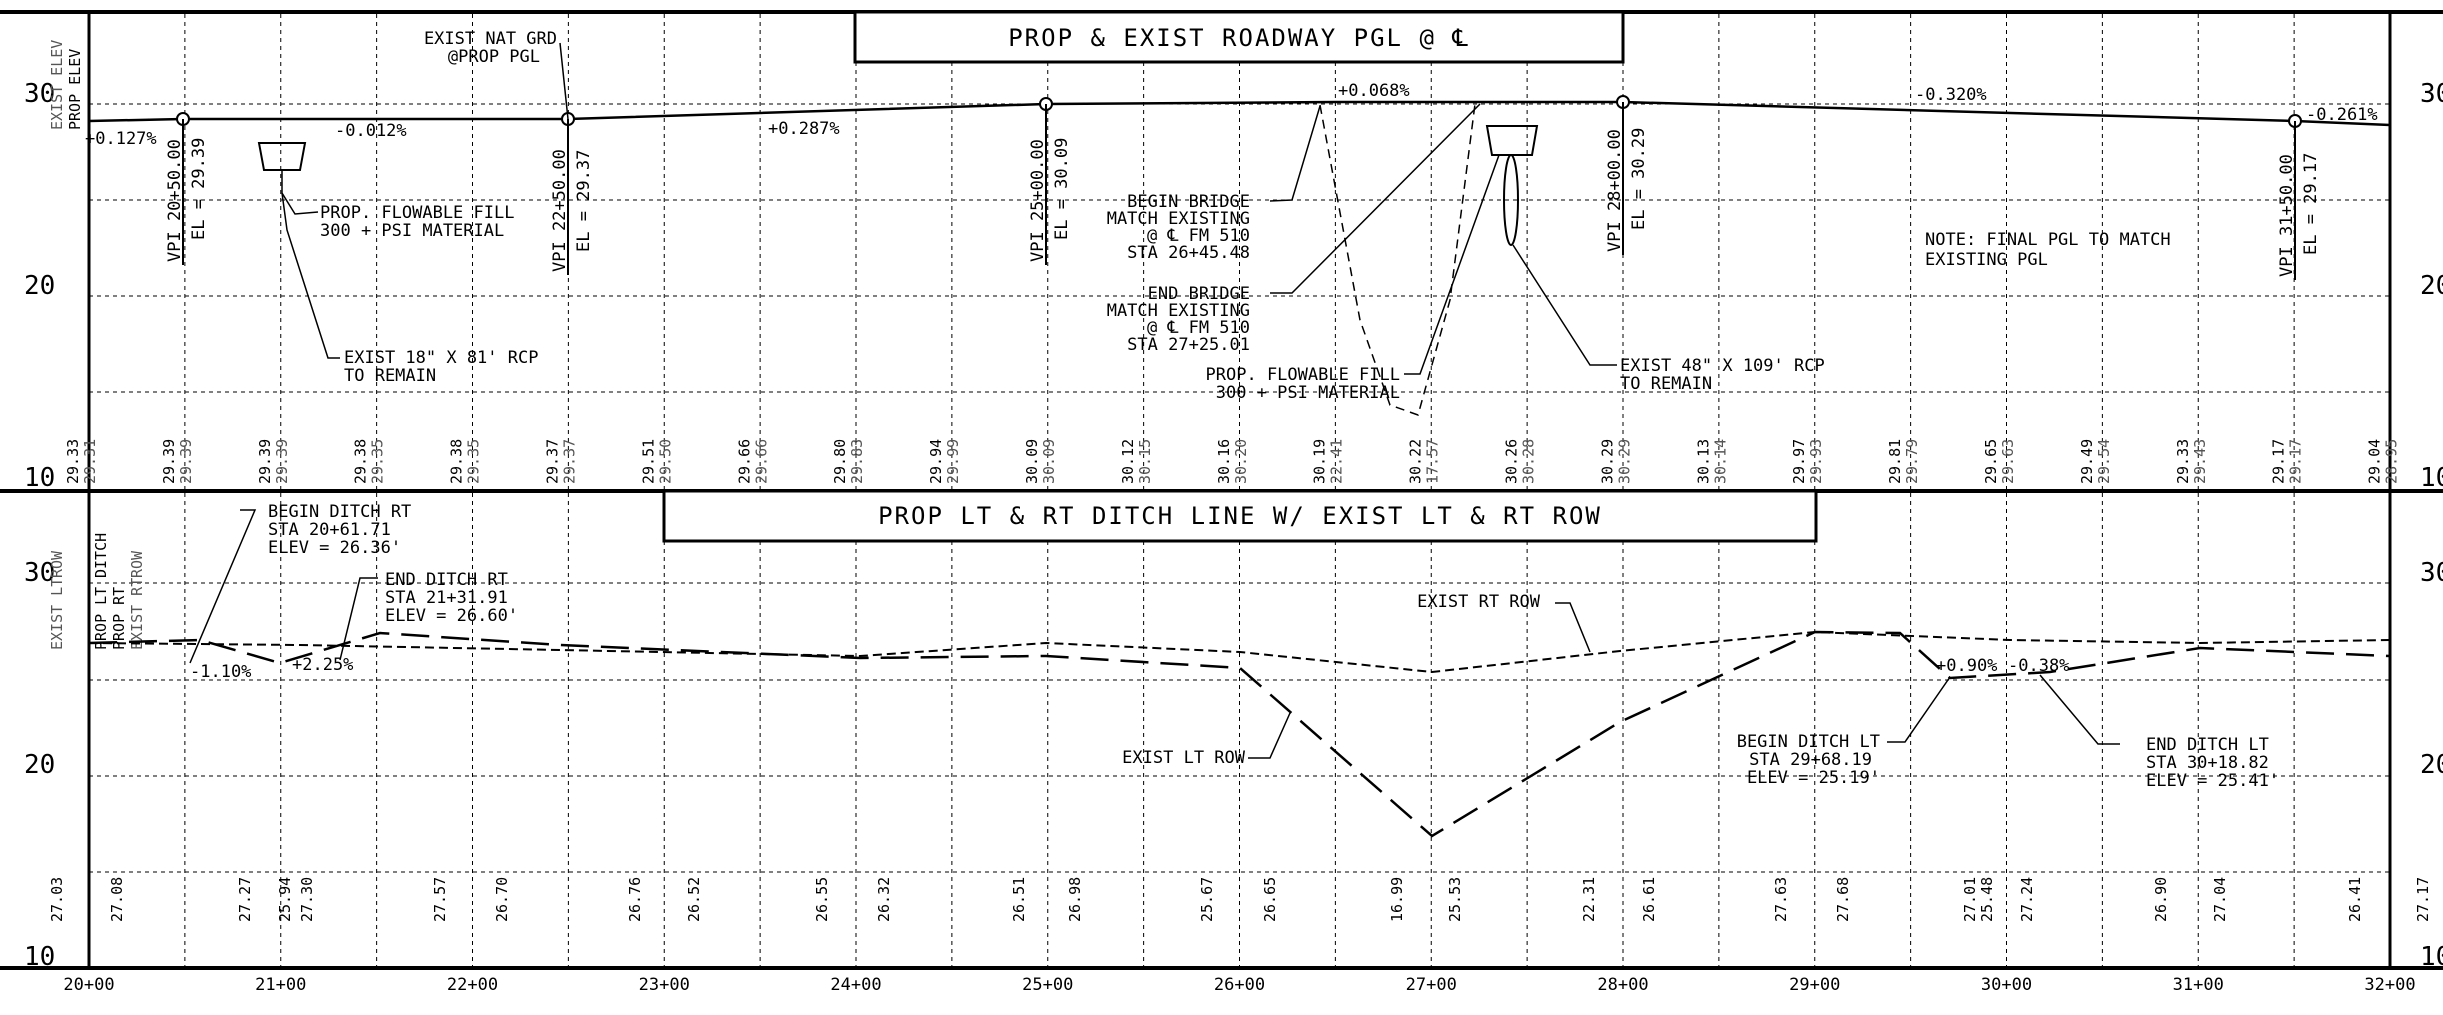  I want to click on upper-y-10: 10, so click(39, 478).